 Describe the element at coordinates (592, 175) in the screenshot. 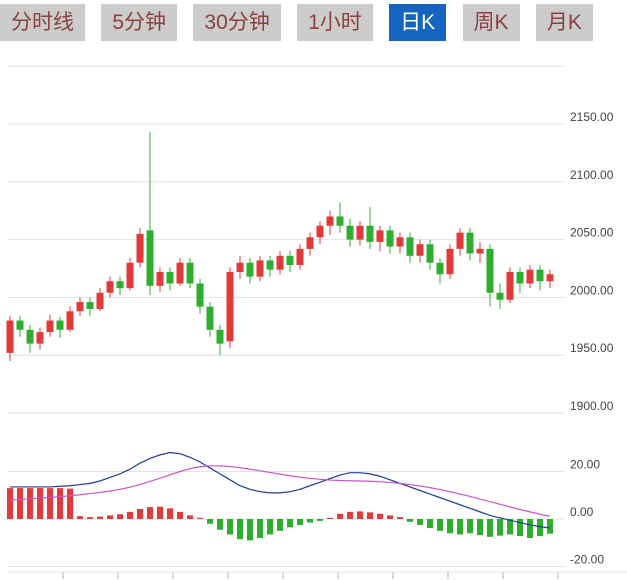

I see `price-axis-label: 2100.00` at that location.